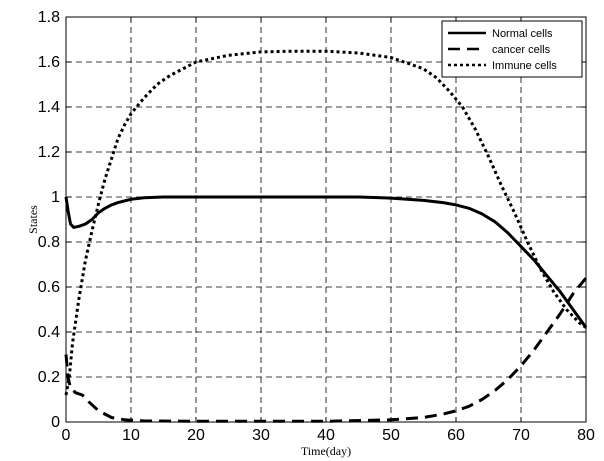 The image size is (604, 461). I want to click on legend-label-1: cancer cells, so click(521, 50).